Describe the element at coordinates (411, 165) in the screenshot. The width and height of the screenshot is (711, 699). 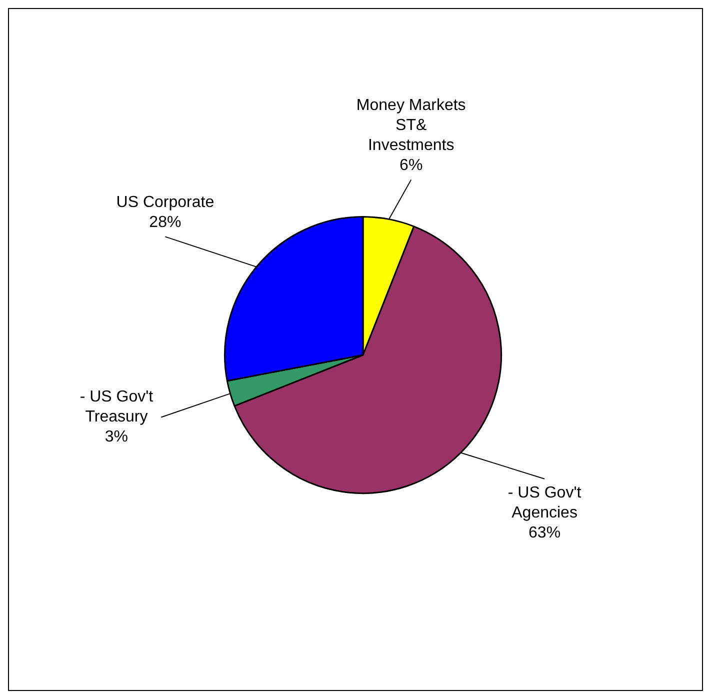
I see `data-label: 6%` at that location.